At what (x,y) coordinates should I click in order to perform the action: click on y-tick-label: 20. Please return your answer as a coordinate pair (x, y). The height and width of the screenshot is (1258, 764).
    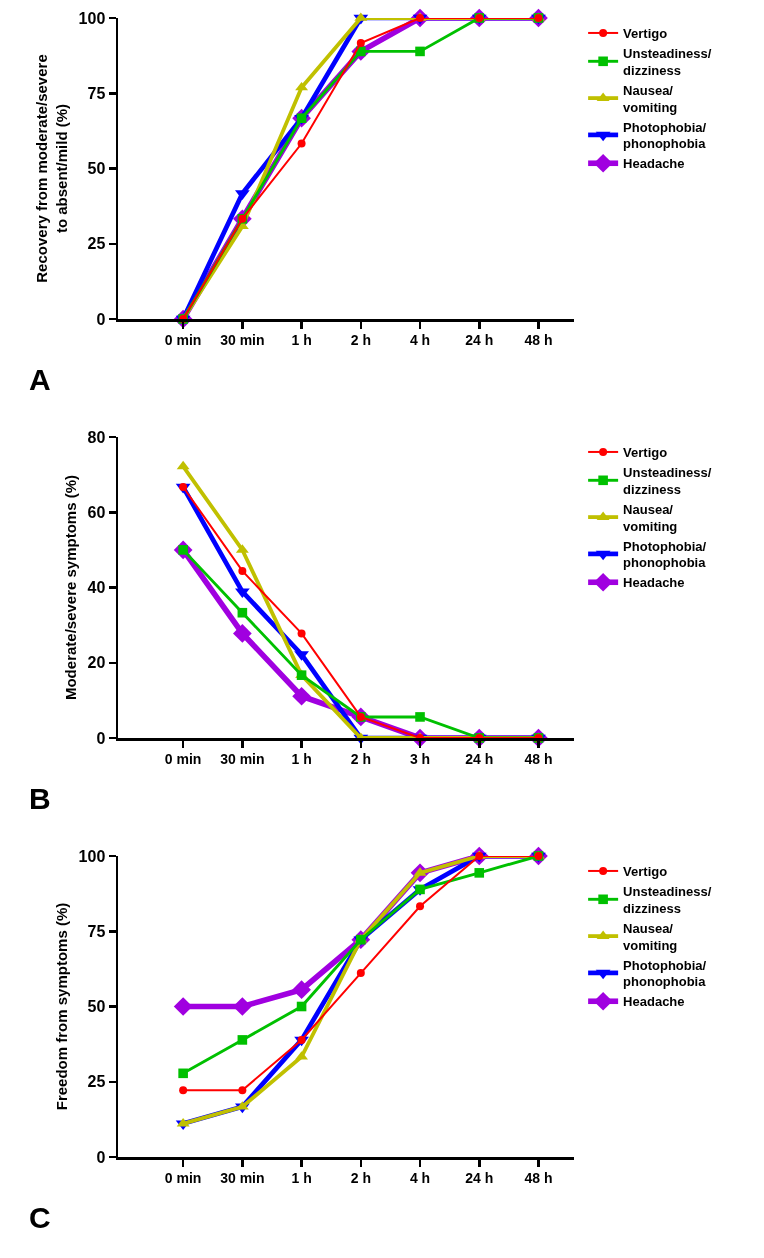
    Looking at the image, I should click on (96, 663).